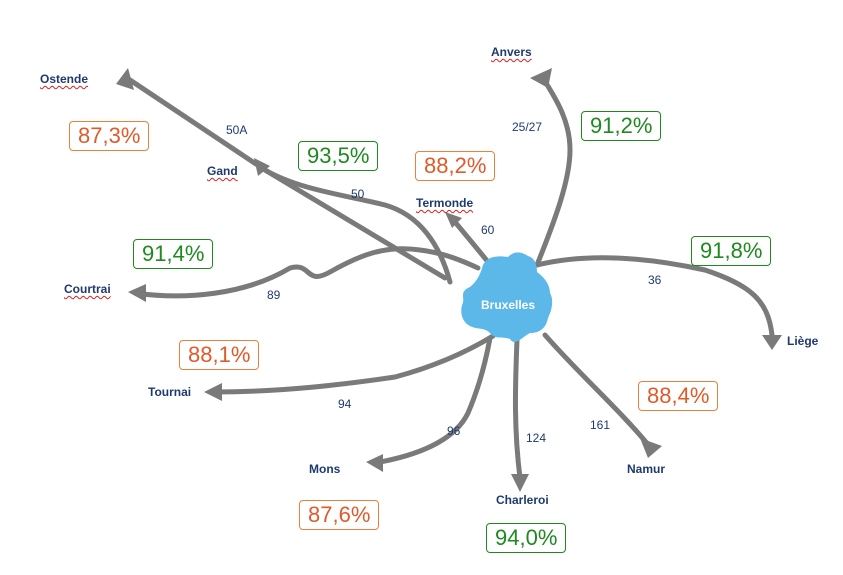 Image resolution: width=843 pixels, height=575 pixels. Describe the element at coordinates (455, 166) in the screenshot. I see `punctuality-termonde: 88,2%` at that location.